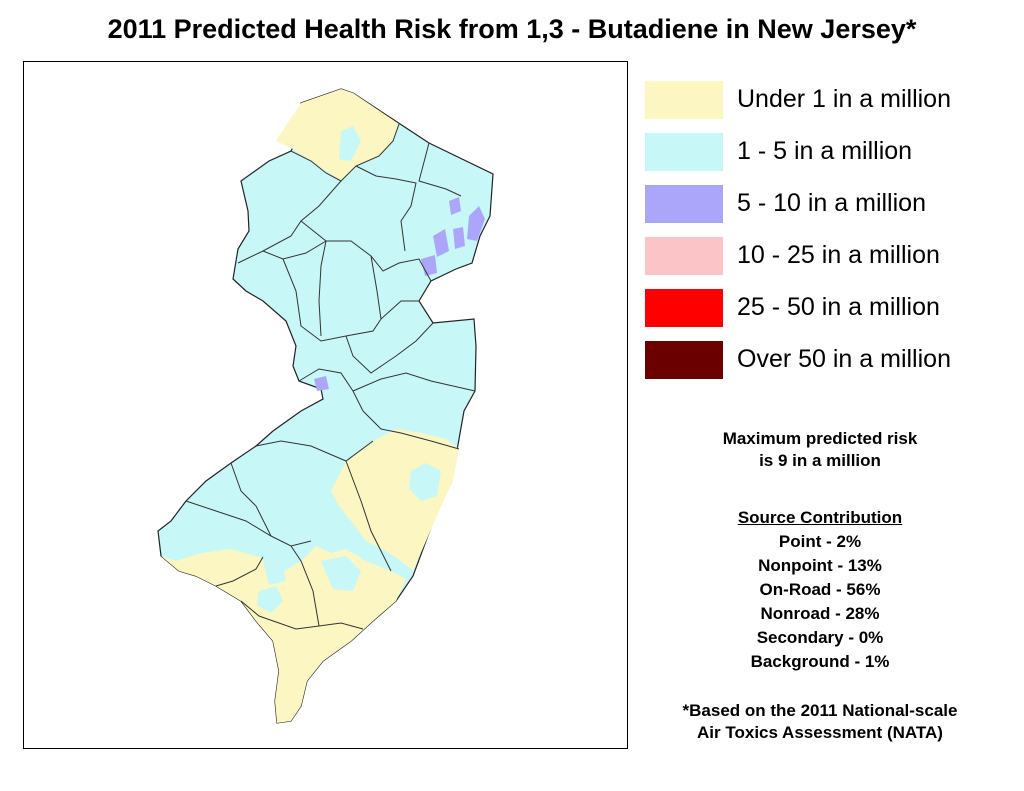  I want to click on source-item-secondary: Secondary - 0%, so click(820, 637).